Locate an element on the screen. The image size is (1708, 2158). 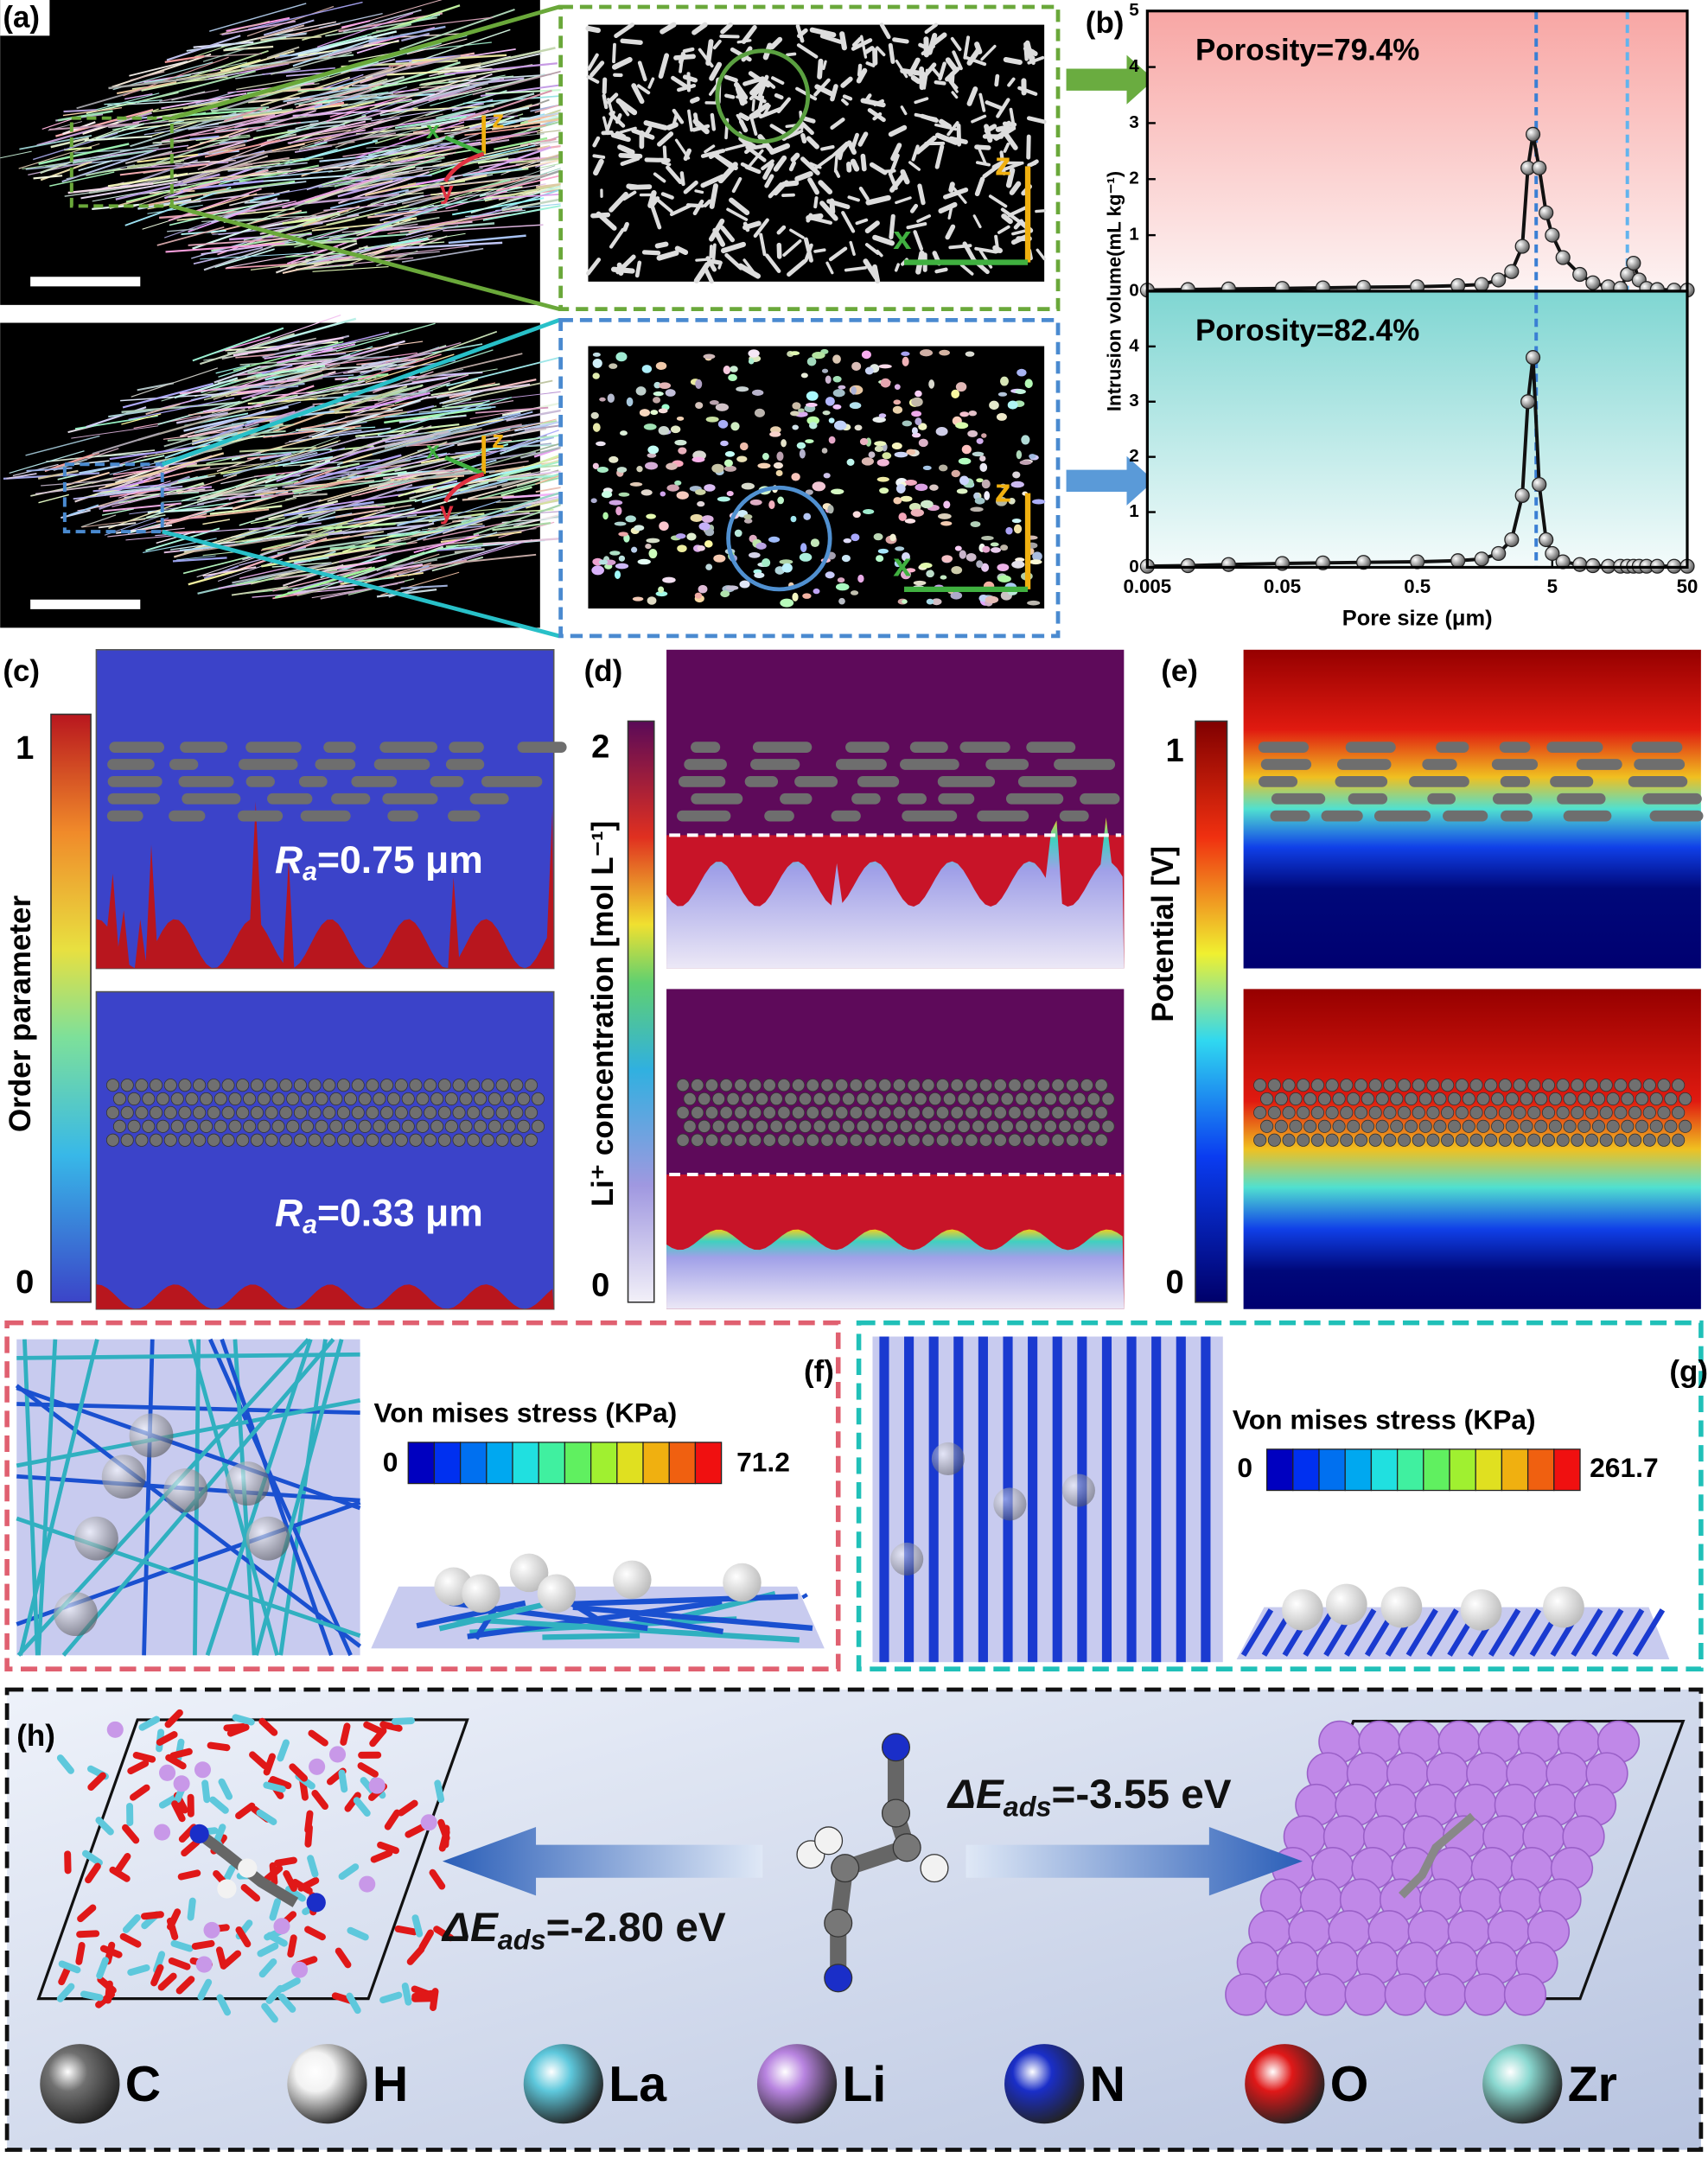
sphere is located at coordinates (151, 1435).